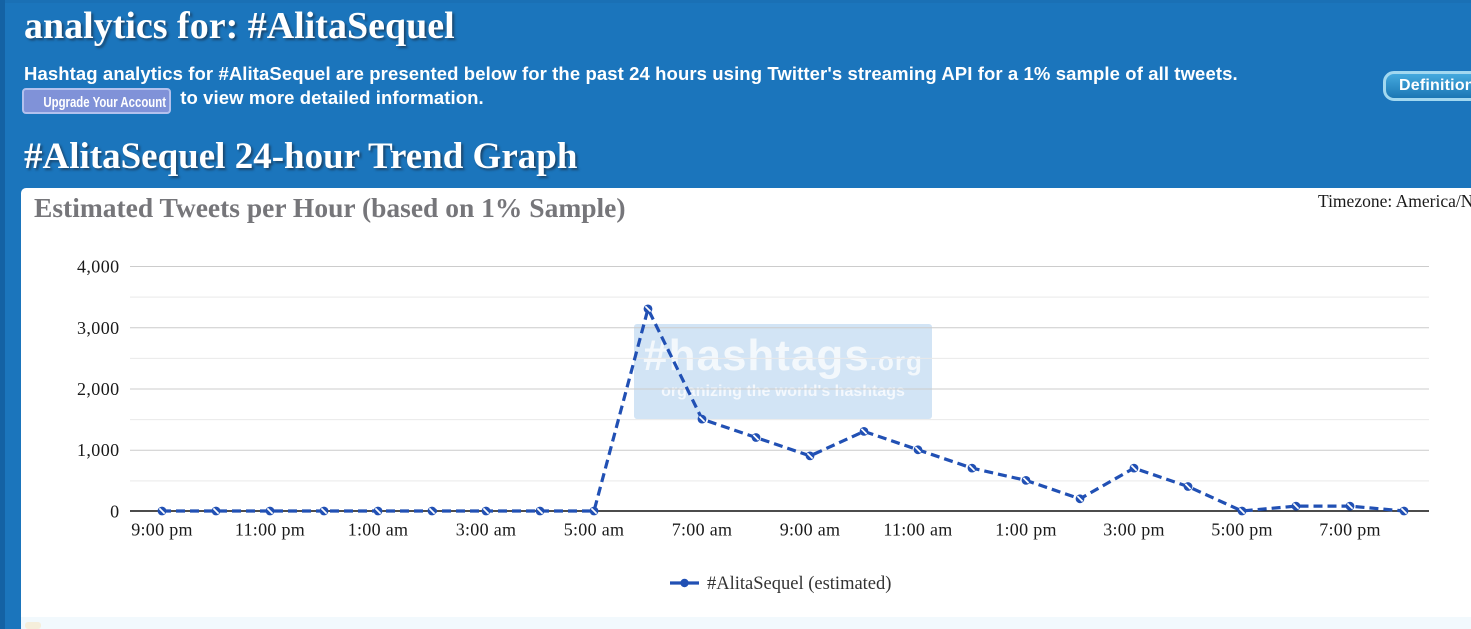 Image resolution: width=1471 pixels, height=629 pixels. Describe the element at coordinates (486, 530) in the screenshot. I see `svg-text: 3:00 am` at that location.